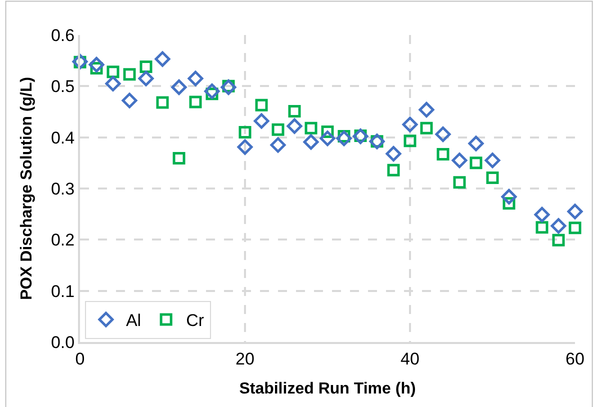 The height and width of the screenshot is (407, 596). What do you see at coordinates (245, 358) in the screenshot?
I see `x-tick-label: 20` at bounding box center [245, 358].